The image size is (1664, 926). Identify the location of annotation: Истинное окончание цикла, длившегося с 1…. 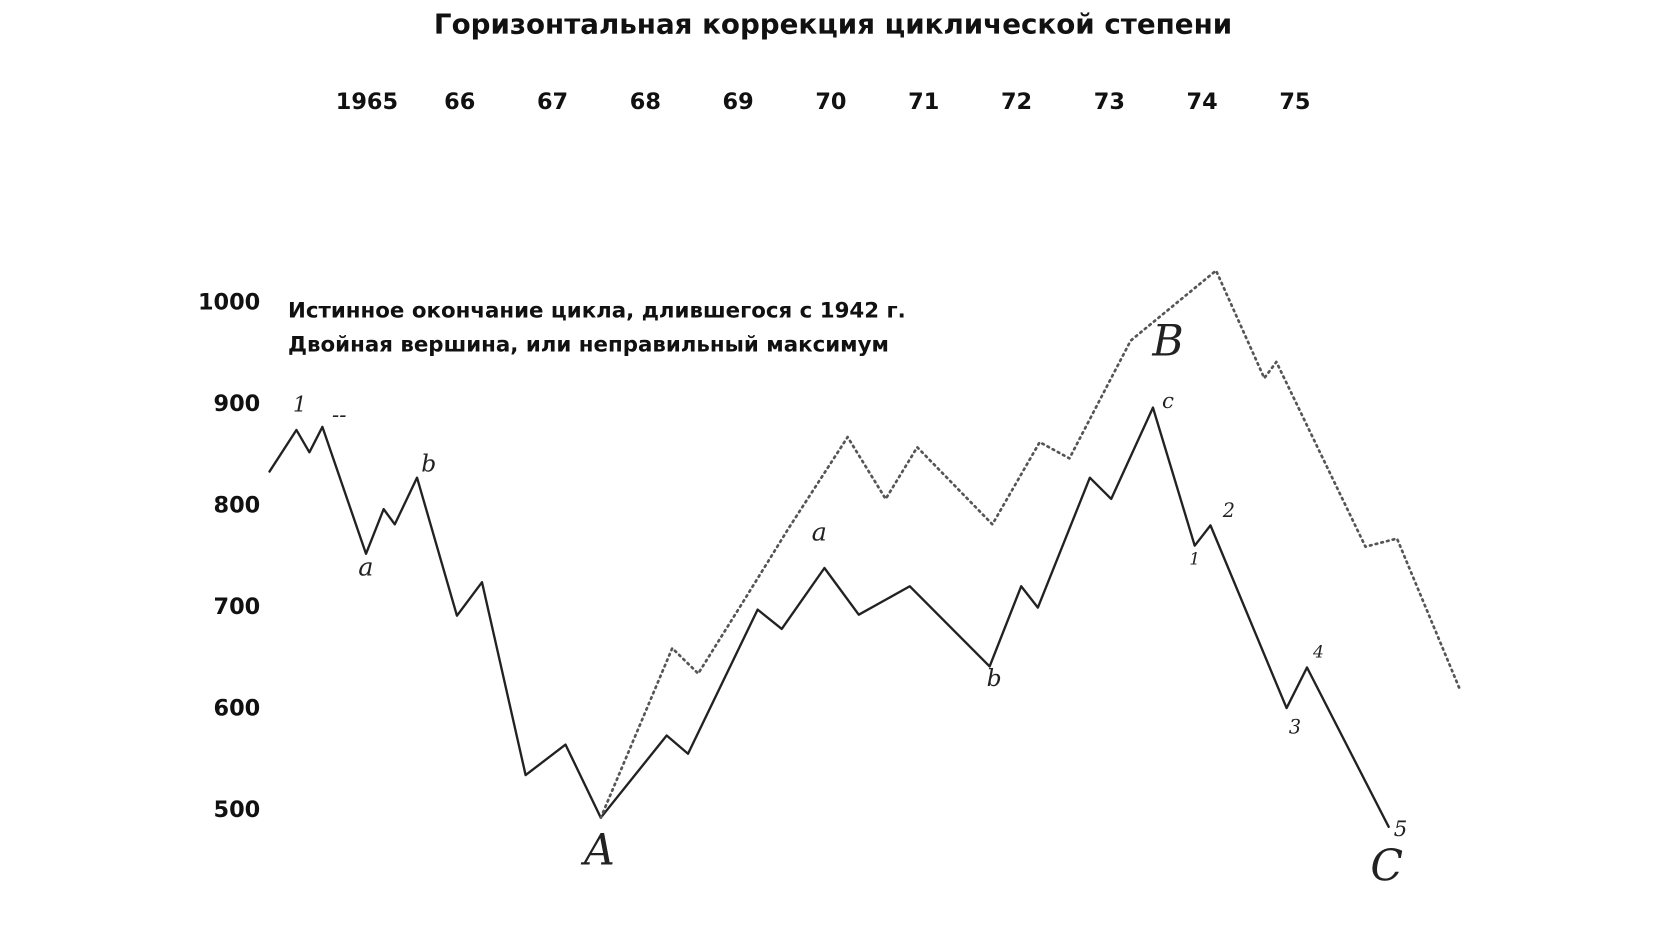
(597, 311).